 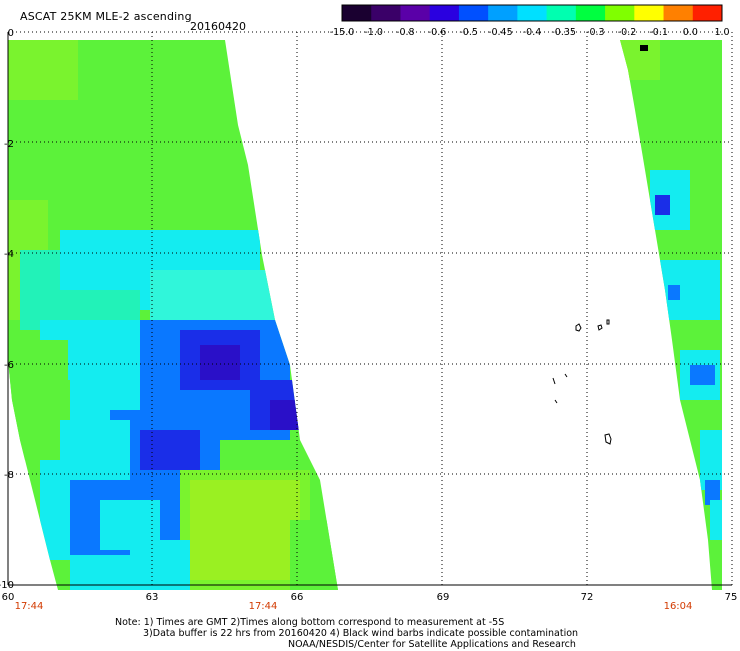 I want to click on colorbar-label: -1.0, so click(x=373, y=32).